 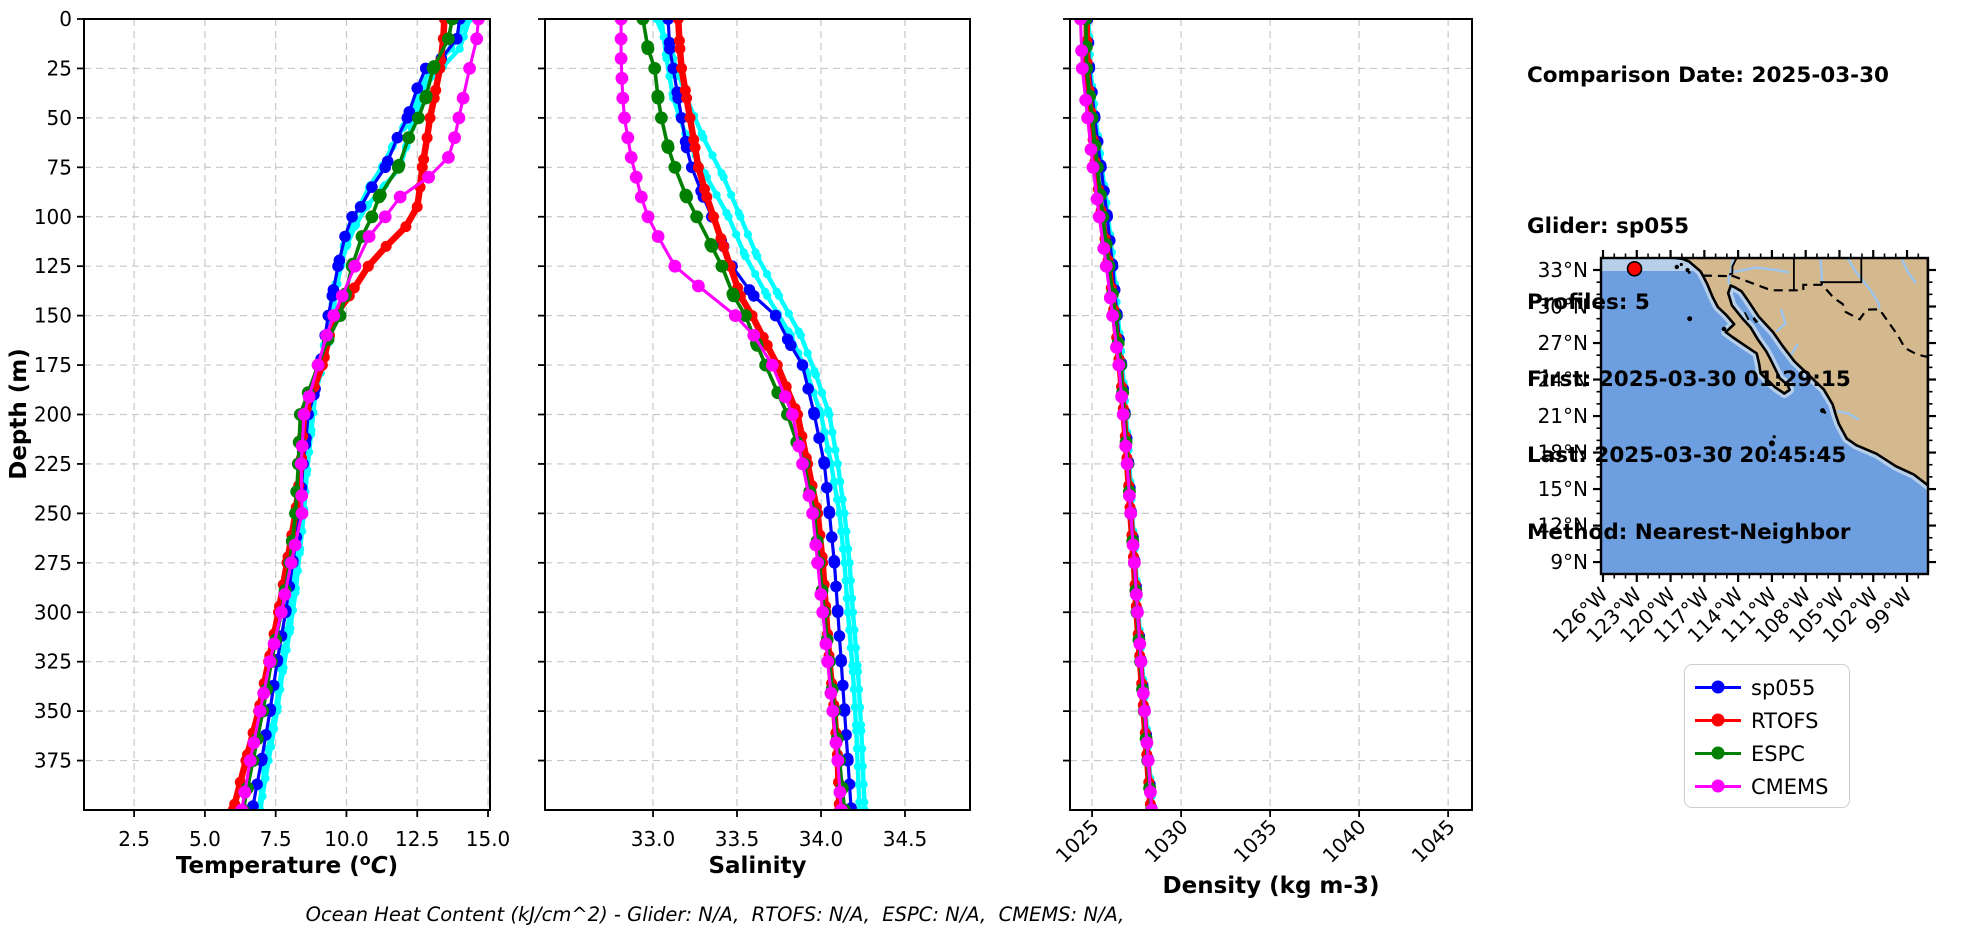 I want to click on legend-item-sp055: sp055, so click(x=1772, y=687).